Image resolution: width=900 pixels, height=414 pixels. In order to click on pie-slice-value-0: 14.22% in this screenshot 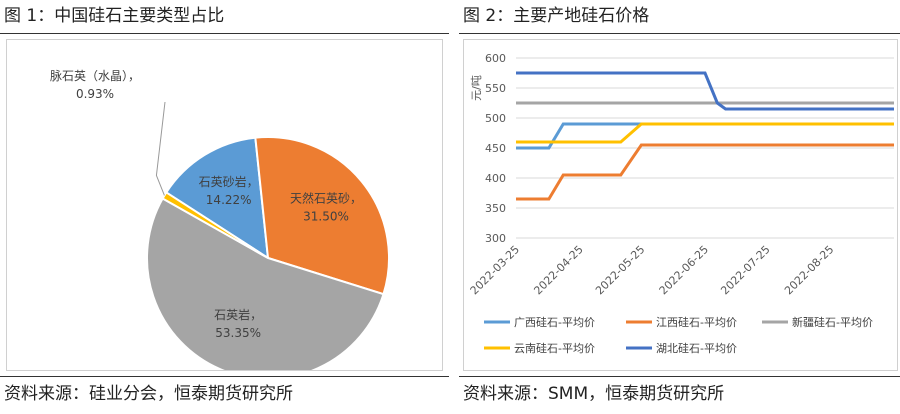, I will do `click(229, 200)`.